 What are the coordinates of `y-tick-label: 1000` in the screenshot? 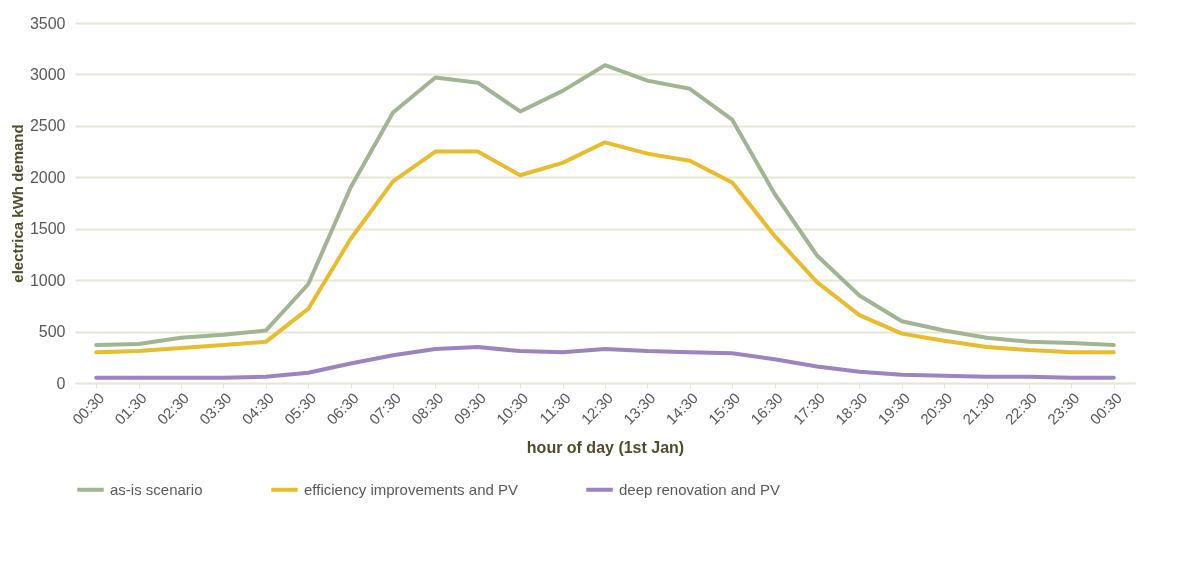 It's located at (47, 280).